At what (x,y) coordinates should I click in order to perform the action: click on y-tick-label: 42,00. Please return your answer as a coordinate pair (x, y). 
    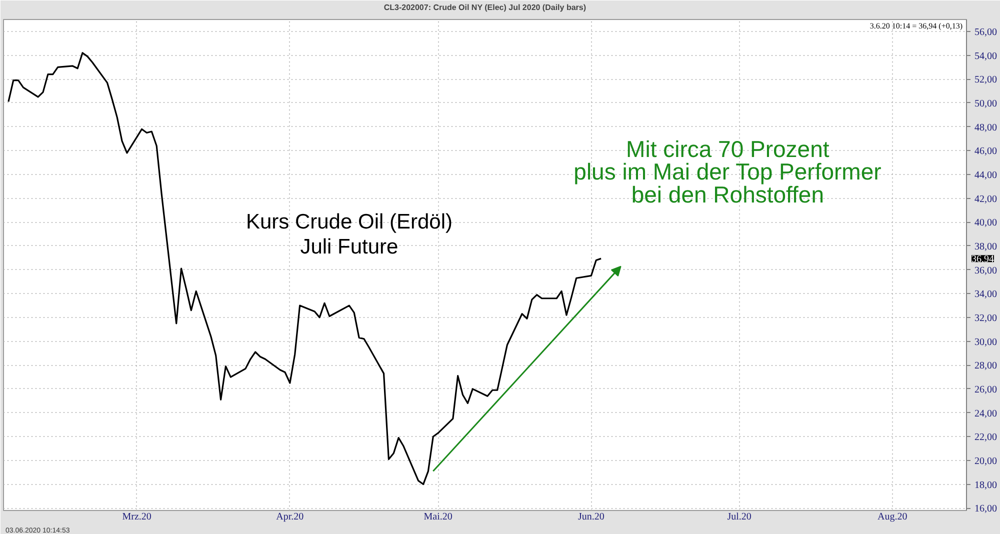
    Looking at the image, I should click on (985, 199).